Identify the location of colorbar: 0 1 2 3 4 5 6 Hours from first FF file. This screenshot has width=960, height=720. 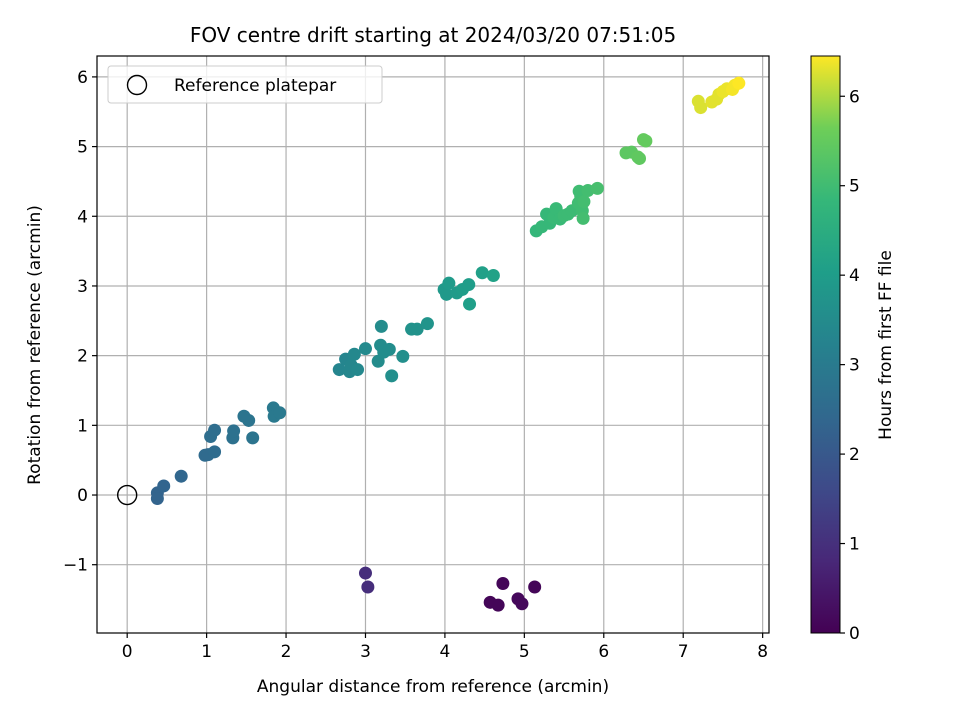
(853, 349).